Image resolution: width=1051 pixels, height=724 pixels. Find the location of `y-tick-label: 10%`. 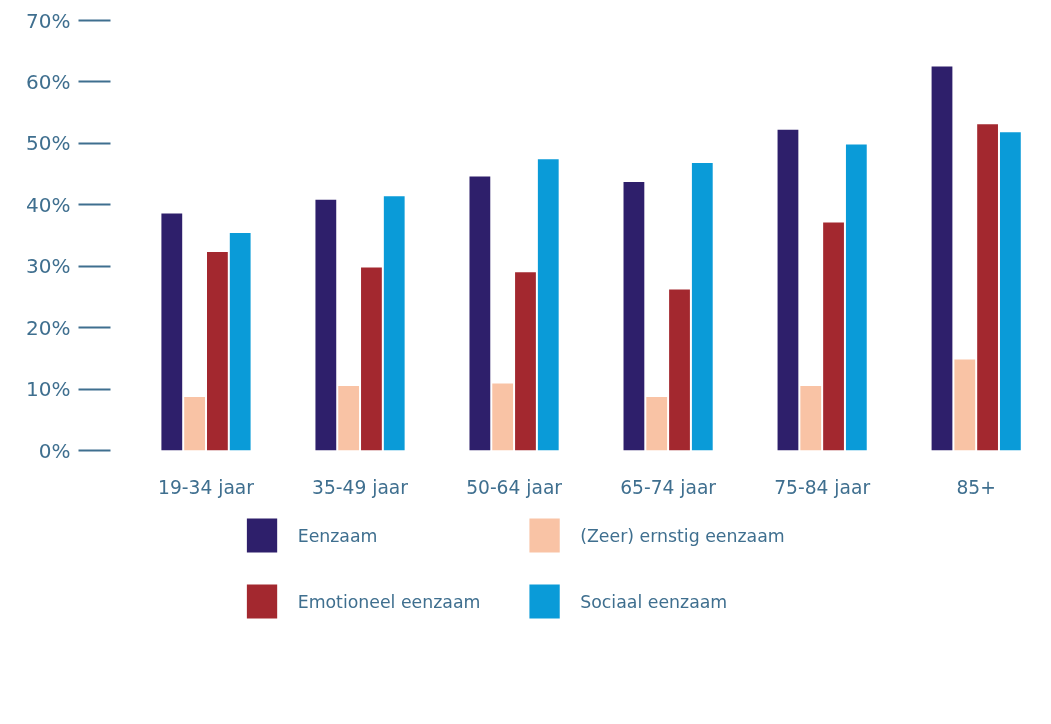

y-tick-label: 10% is located at coordinates (48, 389).